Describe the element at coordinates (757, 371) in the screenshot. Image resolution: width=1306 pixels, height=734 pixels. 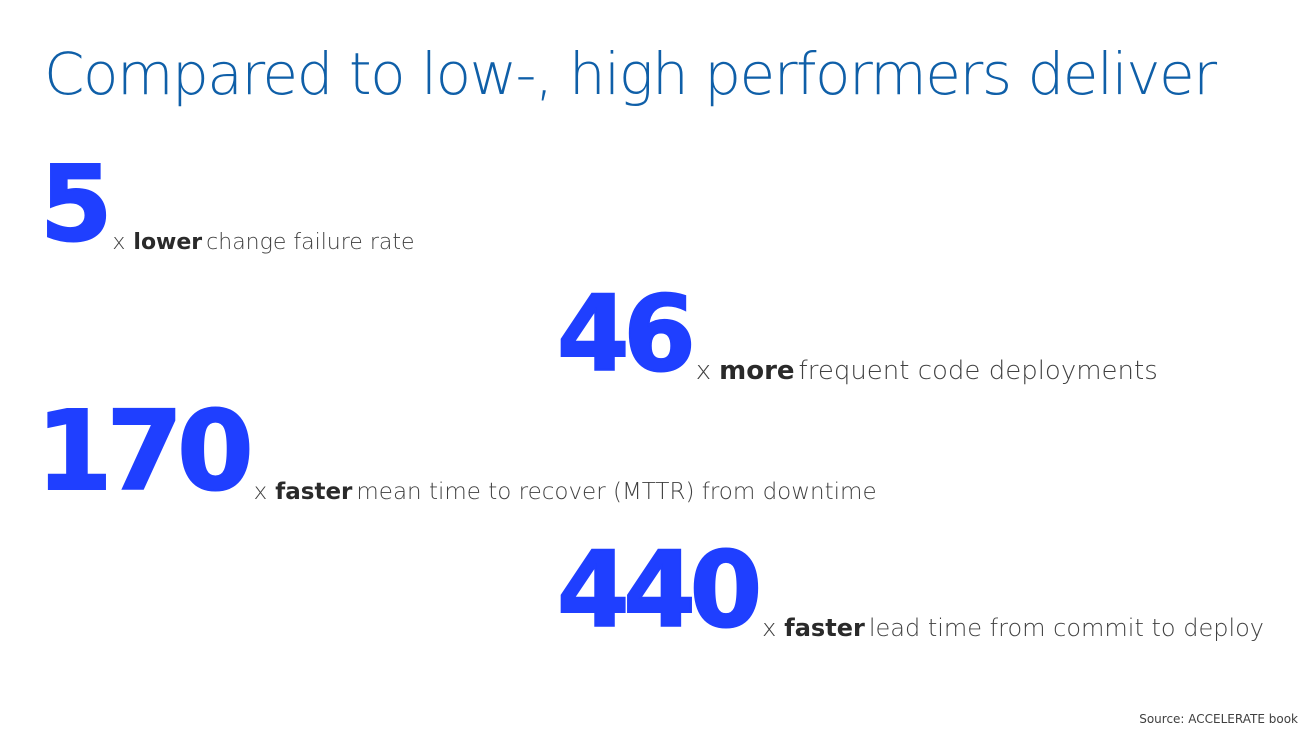
I see `stat-emphasis: more` at that location.